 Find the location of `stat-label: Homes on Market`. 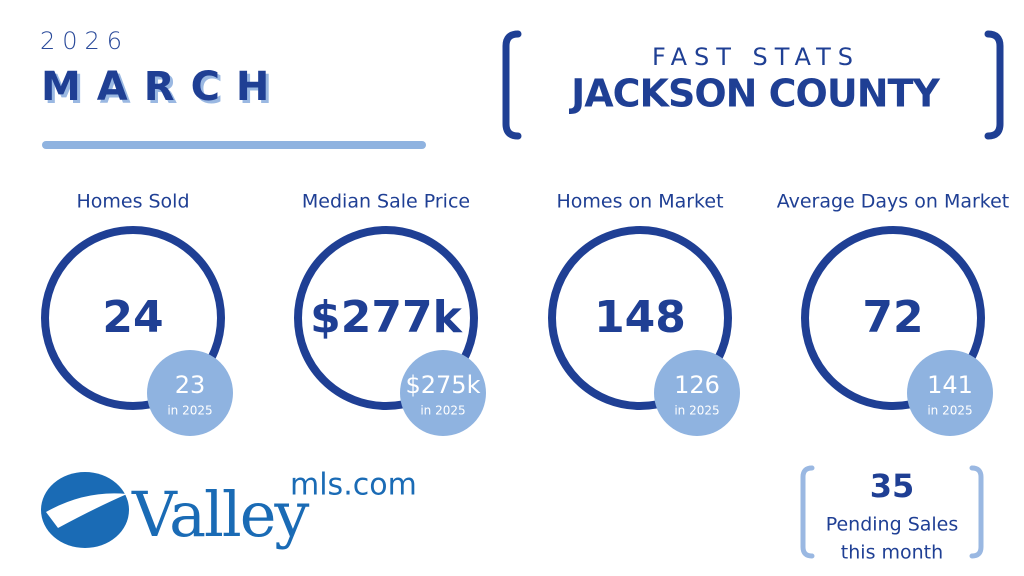

stat-label: Homes on Market is located at coordinates (639, 202).